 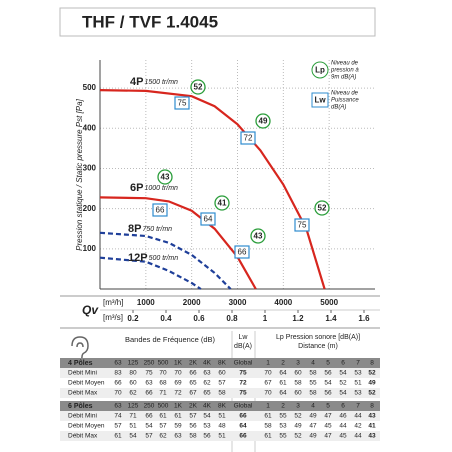 What do you see at coordinates (298, 416) in the screenshot?
I see `table-cell: 52` at bounding box center [298, 416].